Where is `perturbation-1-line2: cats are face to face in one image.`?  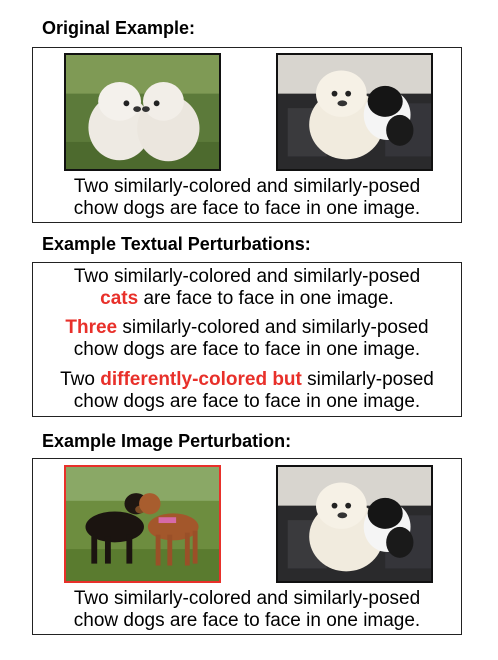
perturbation-1-line2: cats are face to face in one image. is located at coordinates (247, 299).